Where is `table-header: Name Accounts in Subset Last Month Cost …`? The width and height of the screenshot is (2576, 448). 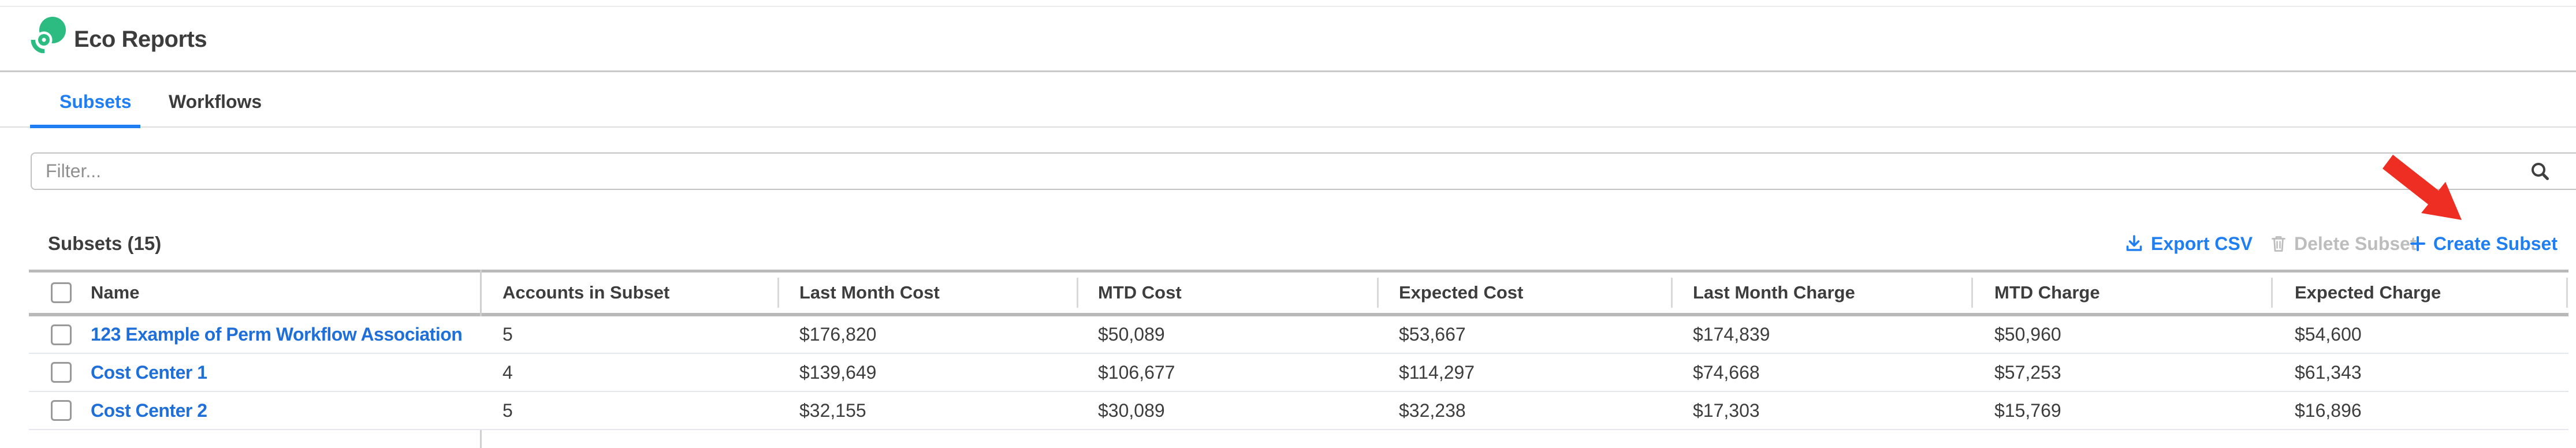 table-header: Name Accounts in Subset Last Month Cost … is located at coordinates (1298, 293).